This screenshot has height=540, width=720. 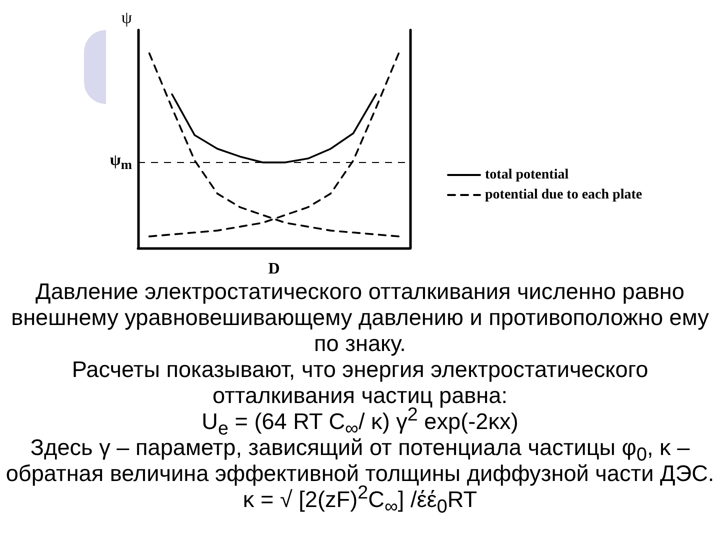 What do you see at coordinates (274, 269) in the screenshot?
I see `x-axis-title: D` at bounding box center [274, 269].